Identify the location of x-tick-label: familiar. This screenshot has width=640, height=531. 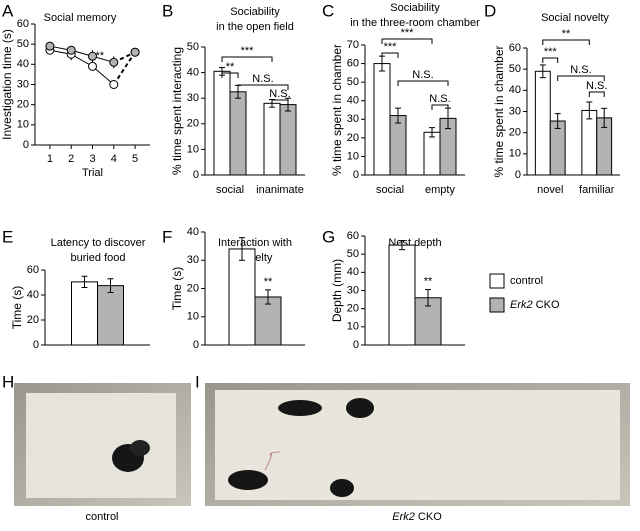
(597, 190).